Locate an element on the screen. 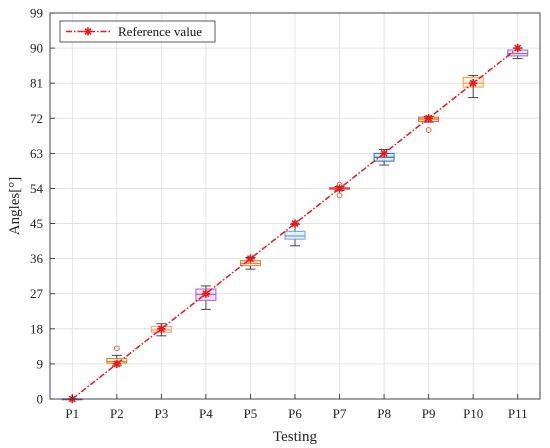 The height and width of the screenshot is (448, 550). x-tick-label: P1 is located at coordinates (72, 413).